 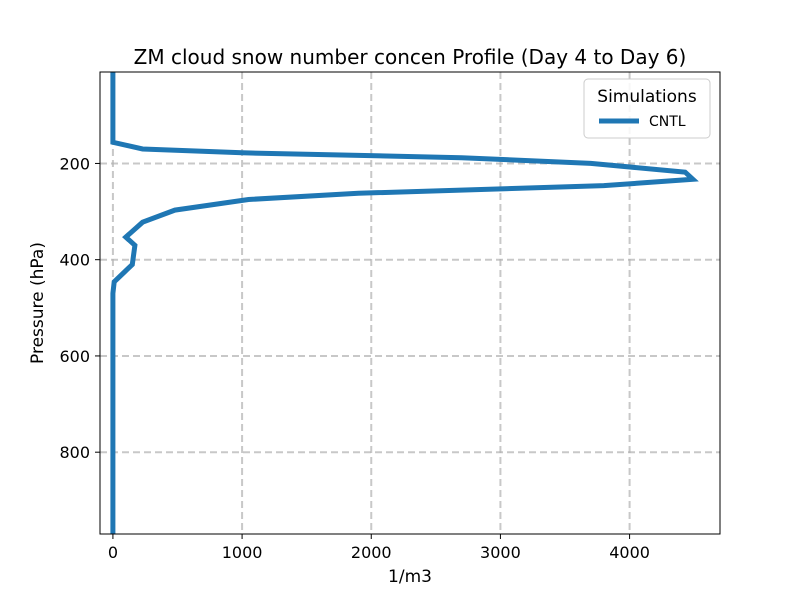 I want to click on y-tick-label: 400, so click(x=74, y=260).